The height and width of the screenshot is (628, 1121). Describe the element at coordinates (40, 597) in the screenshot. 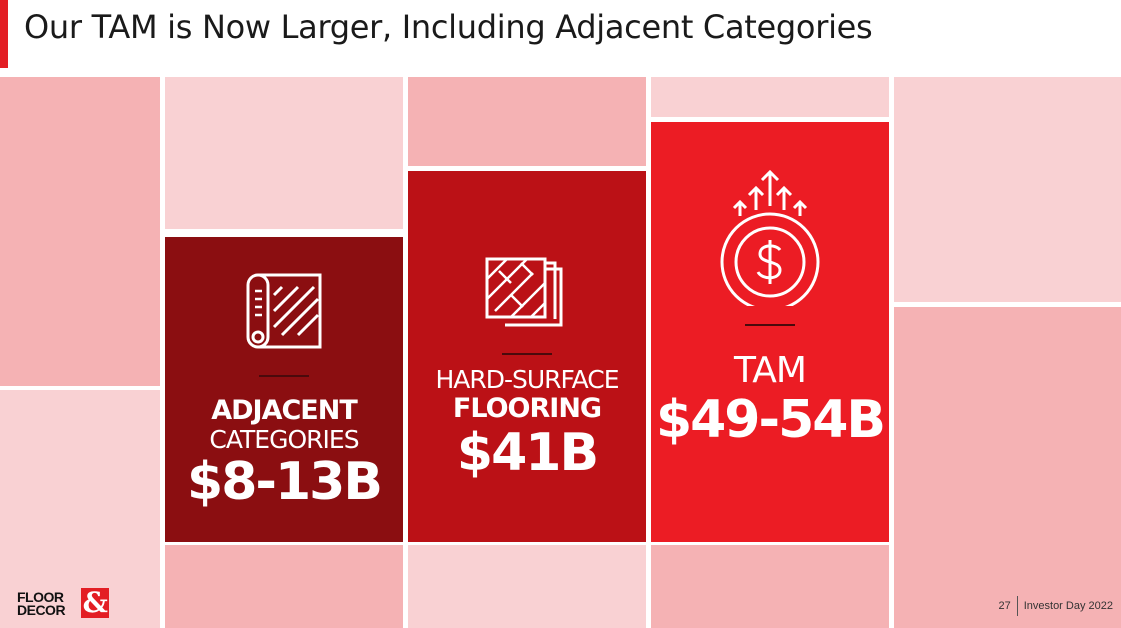

I see `logo-line1: FLOOR` at that location.